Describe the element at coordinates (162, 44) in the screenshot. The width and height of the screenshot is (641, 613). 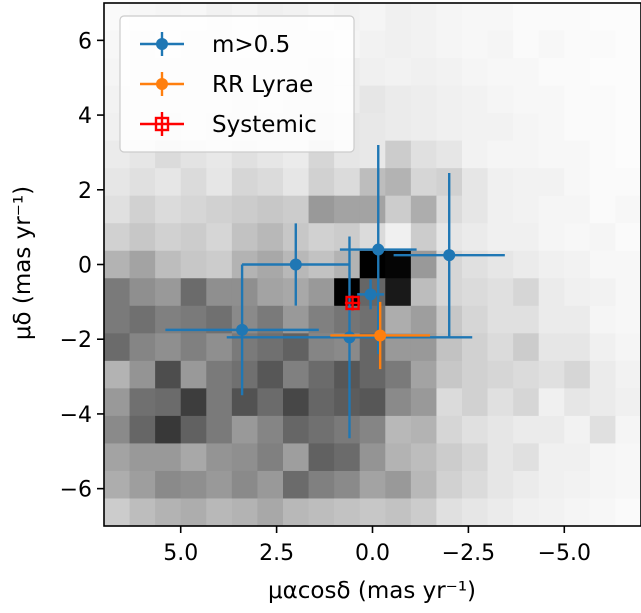
I see `legend-marker` at that location.